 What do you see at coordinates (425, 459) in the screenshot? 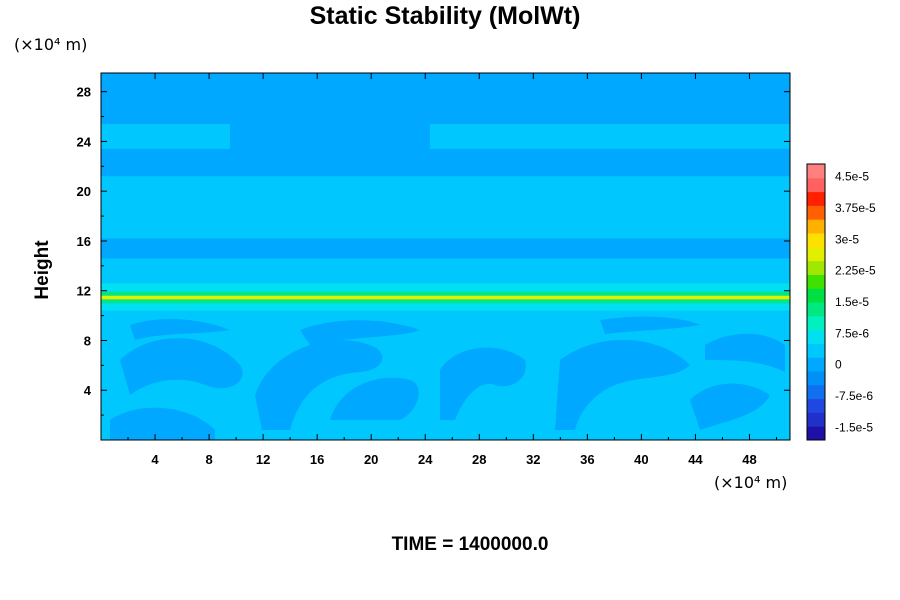
I see `x-tick-label: 24` at bounding box center [425, 459].